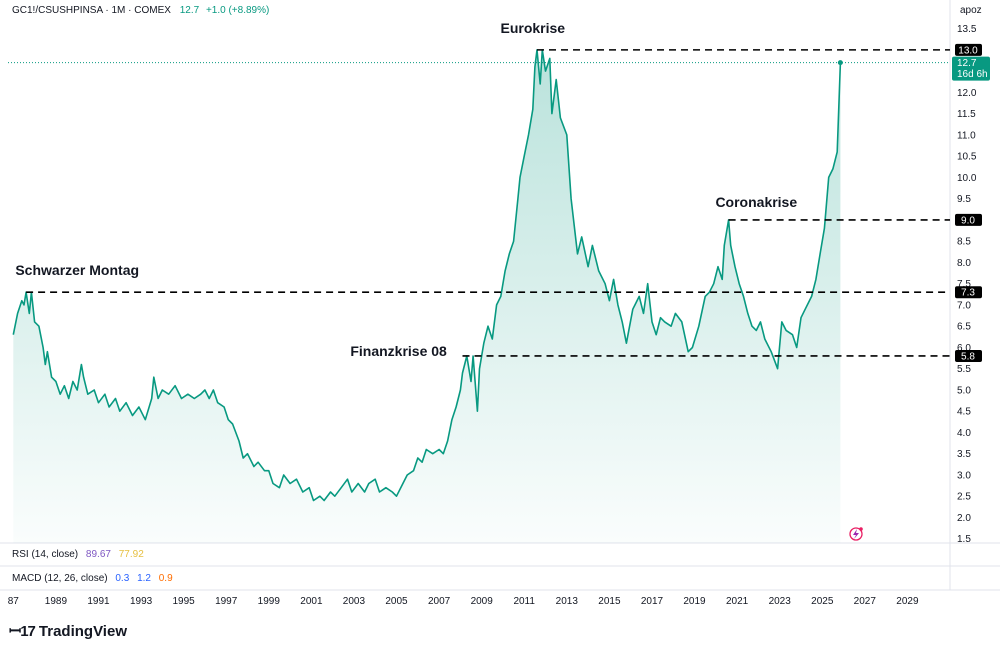 The height and width of the screenshot is (651, 1000). I want to click on y-tick-label: 11.5, so click(966, 114).